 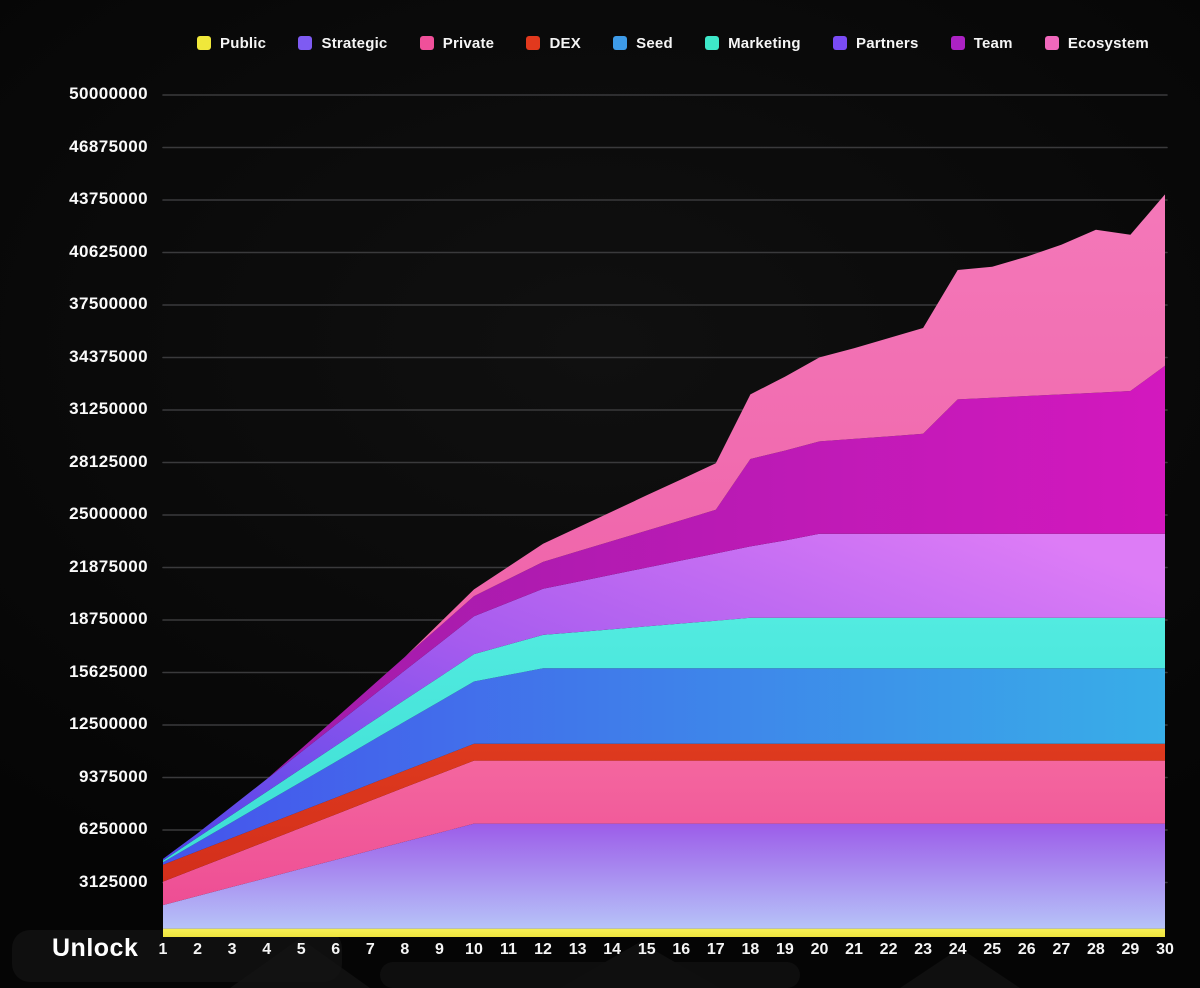 I want to click on legend-item-team: Team, so click(x=981, y=43).